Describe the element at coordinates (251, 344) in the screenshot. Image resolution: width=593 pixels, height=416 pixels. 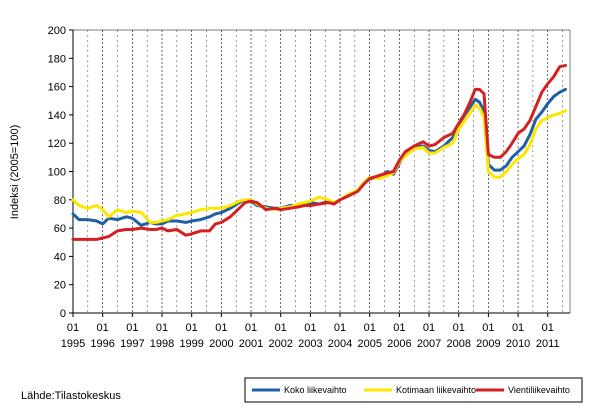
I see `x-tick-year: 2001` at that location.